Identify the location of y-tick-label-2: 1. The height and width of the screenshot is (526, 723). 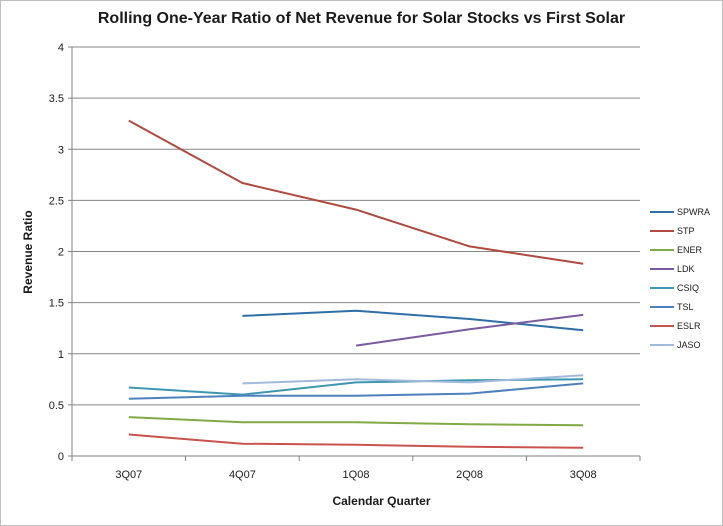
(61, 355).